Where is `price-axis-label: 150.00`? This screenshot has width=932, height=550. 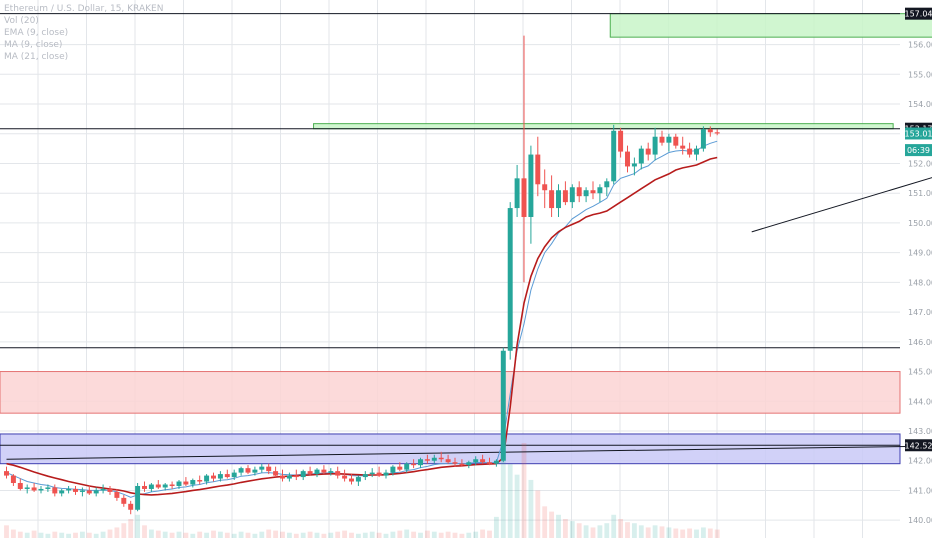
price-axis-label: 150.00 is located at coordinates (920, 223).